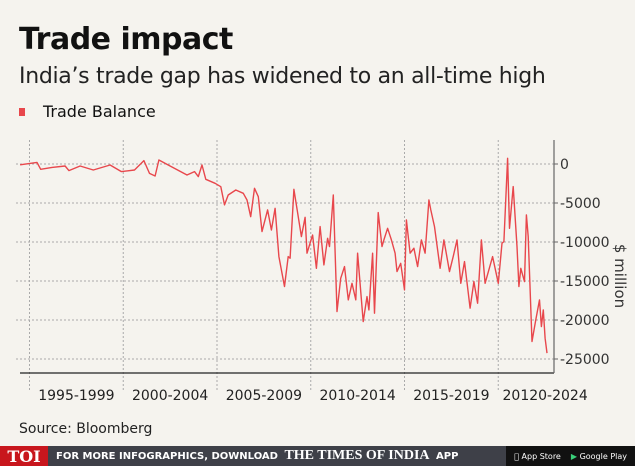 The width and height of the screenshot is (635, 466). I want to click on app-store-button:  App Store, so click(537, 456).